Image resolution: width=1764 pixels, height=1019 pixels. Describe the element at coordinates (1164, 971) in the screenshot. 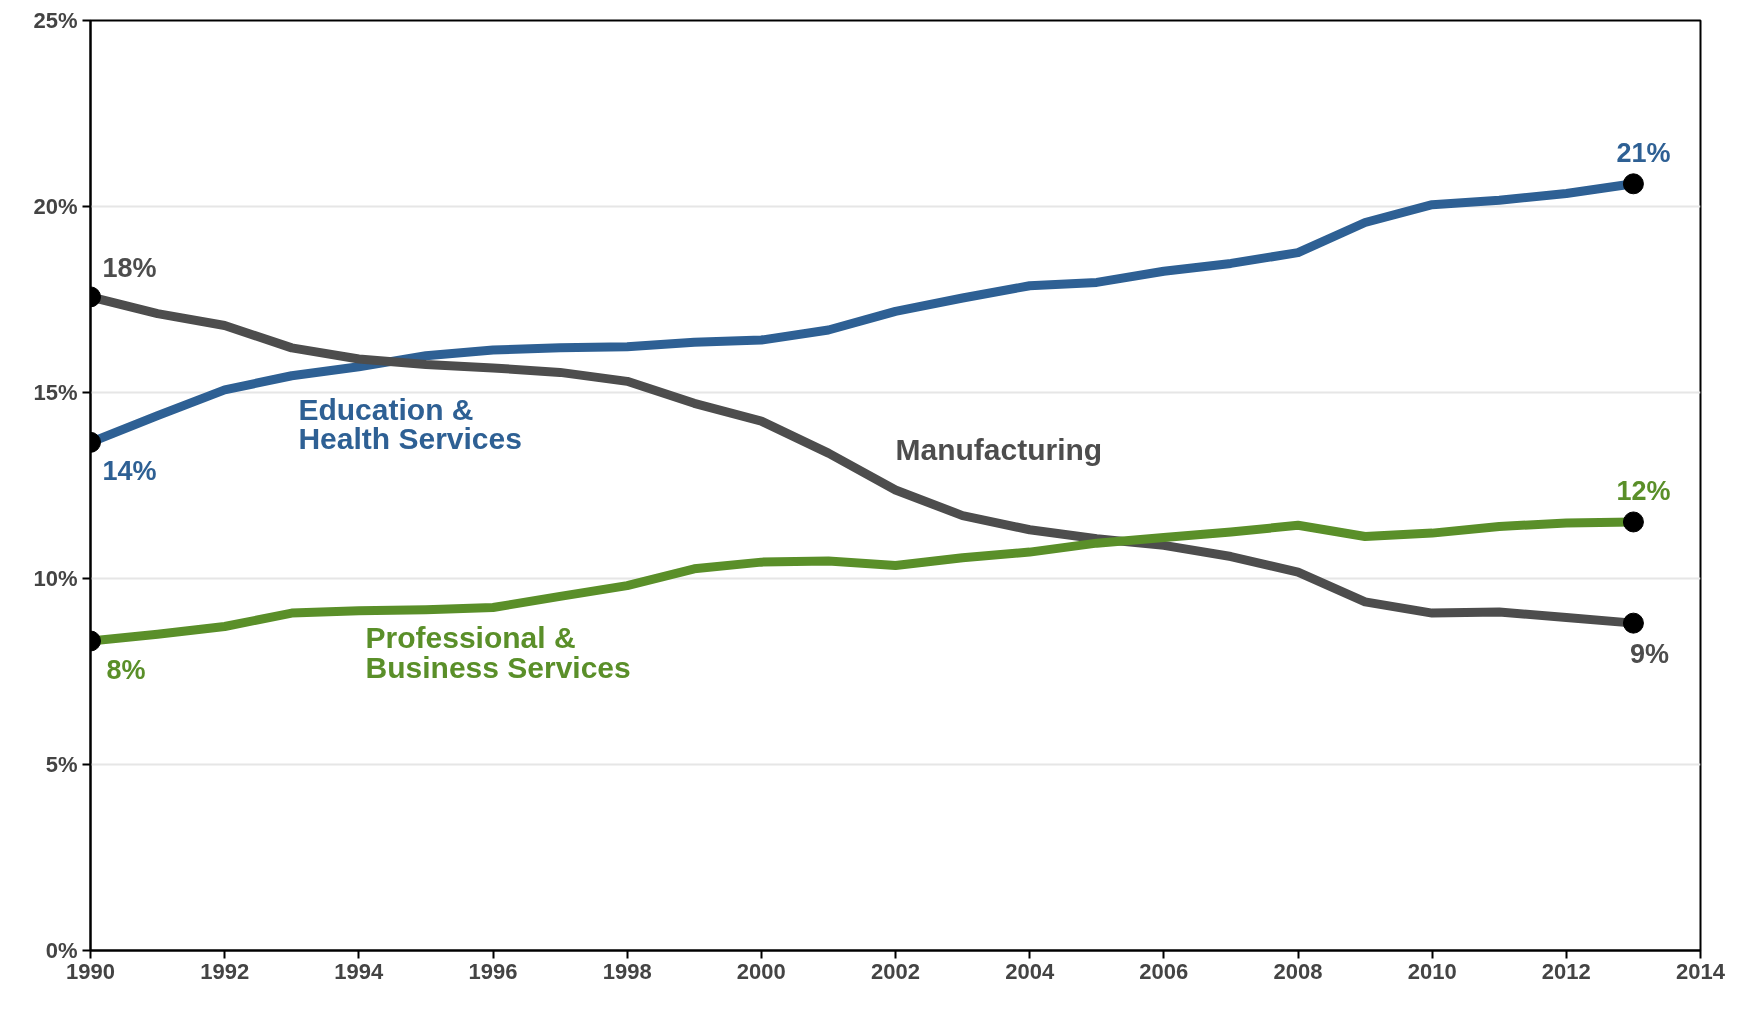

I see `x-tick-label: 2006` at that location.